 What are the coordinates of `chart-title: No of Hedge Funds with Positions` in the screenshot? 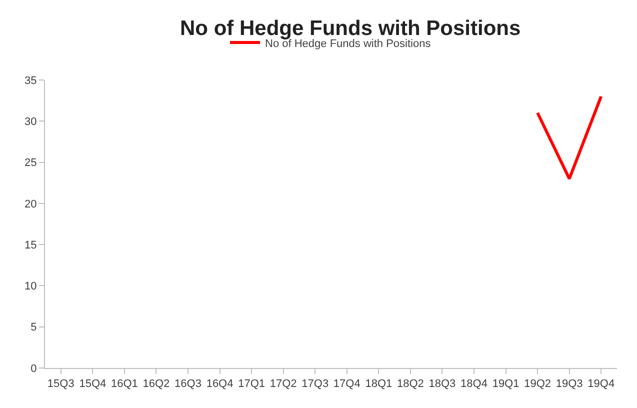 It's located at (350, 28).